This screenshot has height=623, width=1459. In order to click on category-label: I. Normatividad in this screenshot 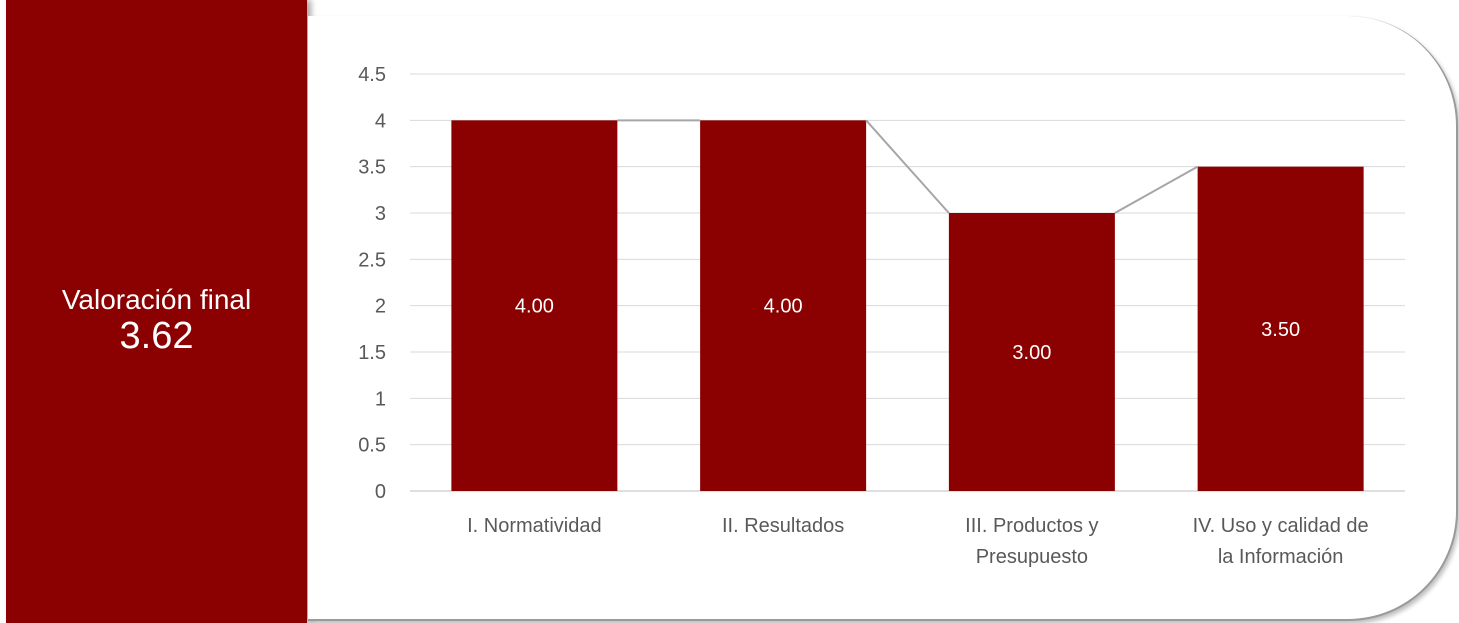, I will do `click(534, 526)`.